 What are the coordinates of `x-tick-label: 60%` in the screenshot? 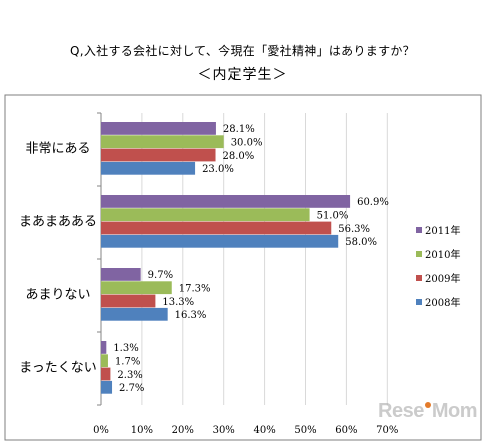 It's located at (346, 430).